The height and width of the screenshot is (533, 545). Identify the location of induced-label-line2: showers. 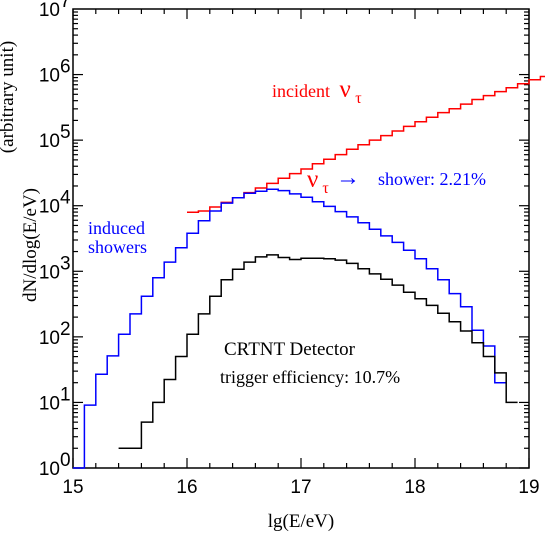
(117, 247).